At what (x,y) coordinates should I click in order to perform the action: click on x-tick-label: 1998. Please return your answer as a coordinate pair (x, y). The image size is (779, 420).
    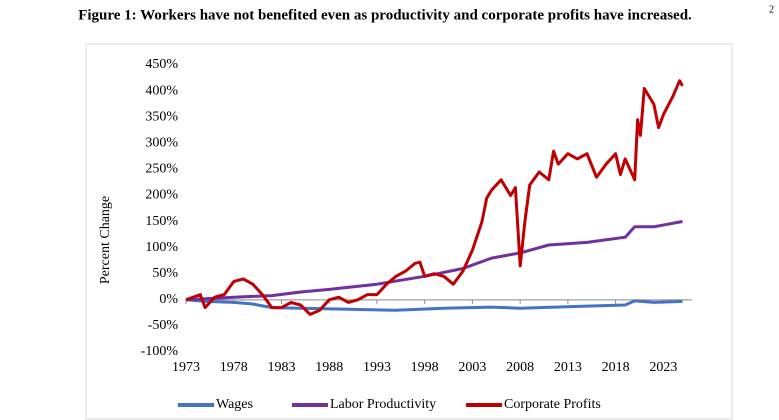
    Looking at the image, I should click on (425, 367).